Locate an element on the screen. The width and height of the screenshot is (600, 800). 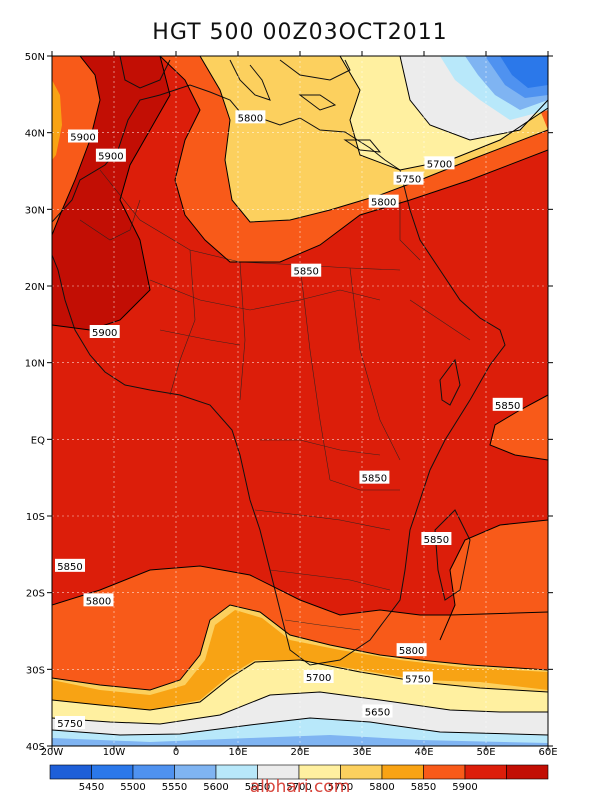
lat-label: 30N is located at coordinates (35, 210).